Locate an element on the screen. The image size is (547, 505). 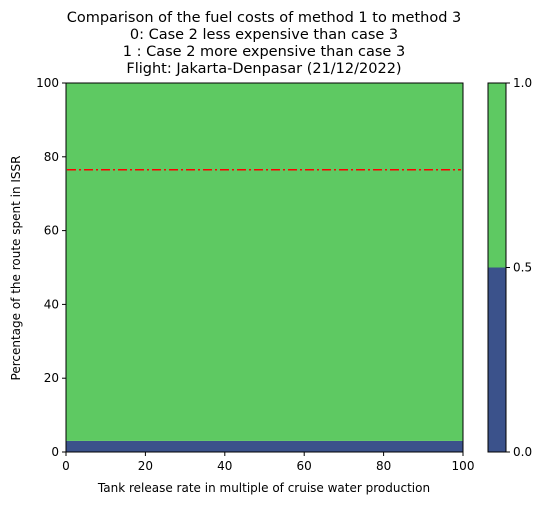
x-axis: 0 20 40 60 80 100 is located at coordinates (268, 462).